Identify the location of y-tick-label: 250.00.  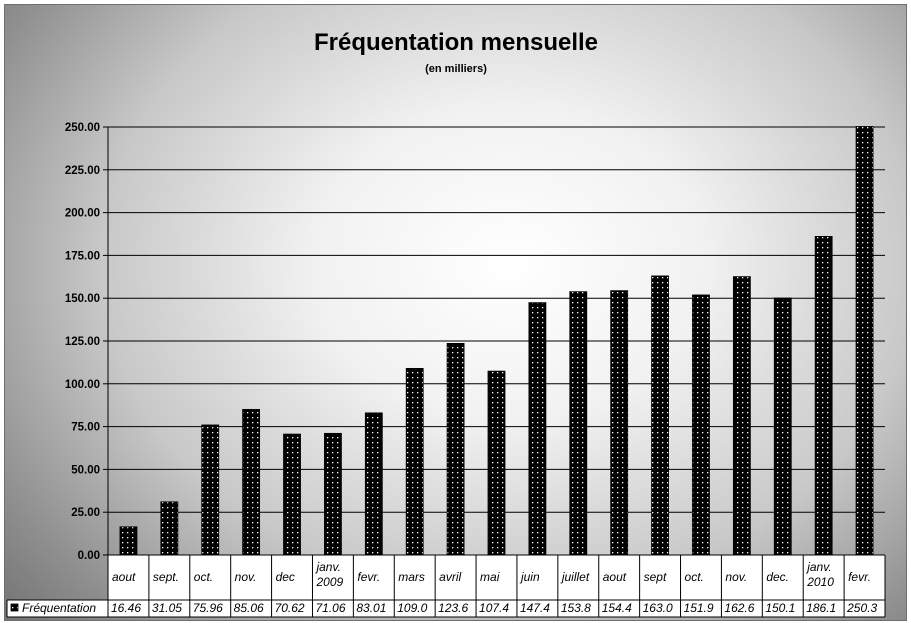
(82, 128).